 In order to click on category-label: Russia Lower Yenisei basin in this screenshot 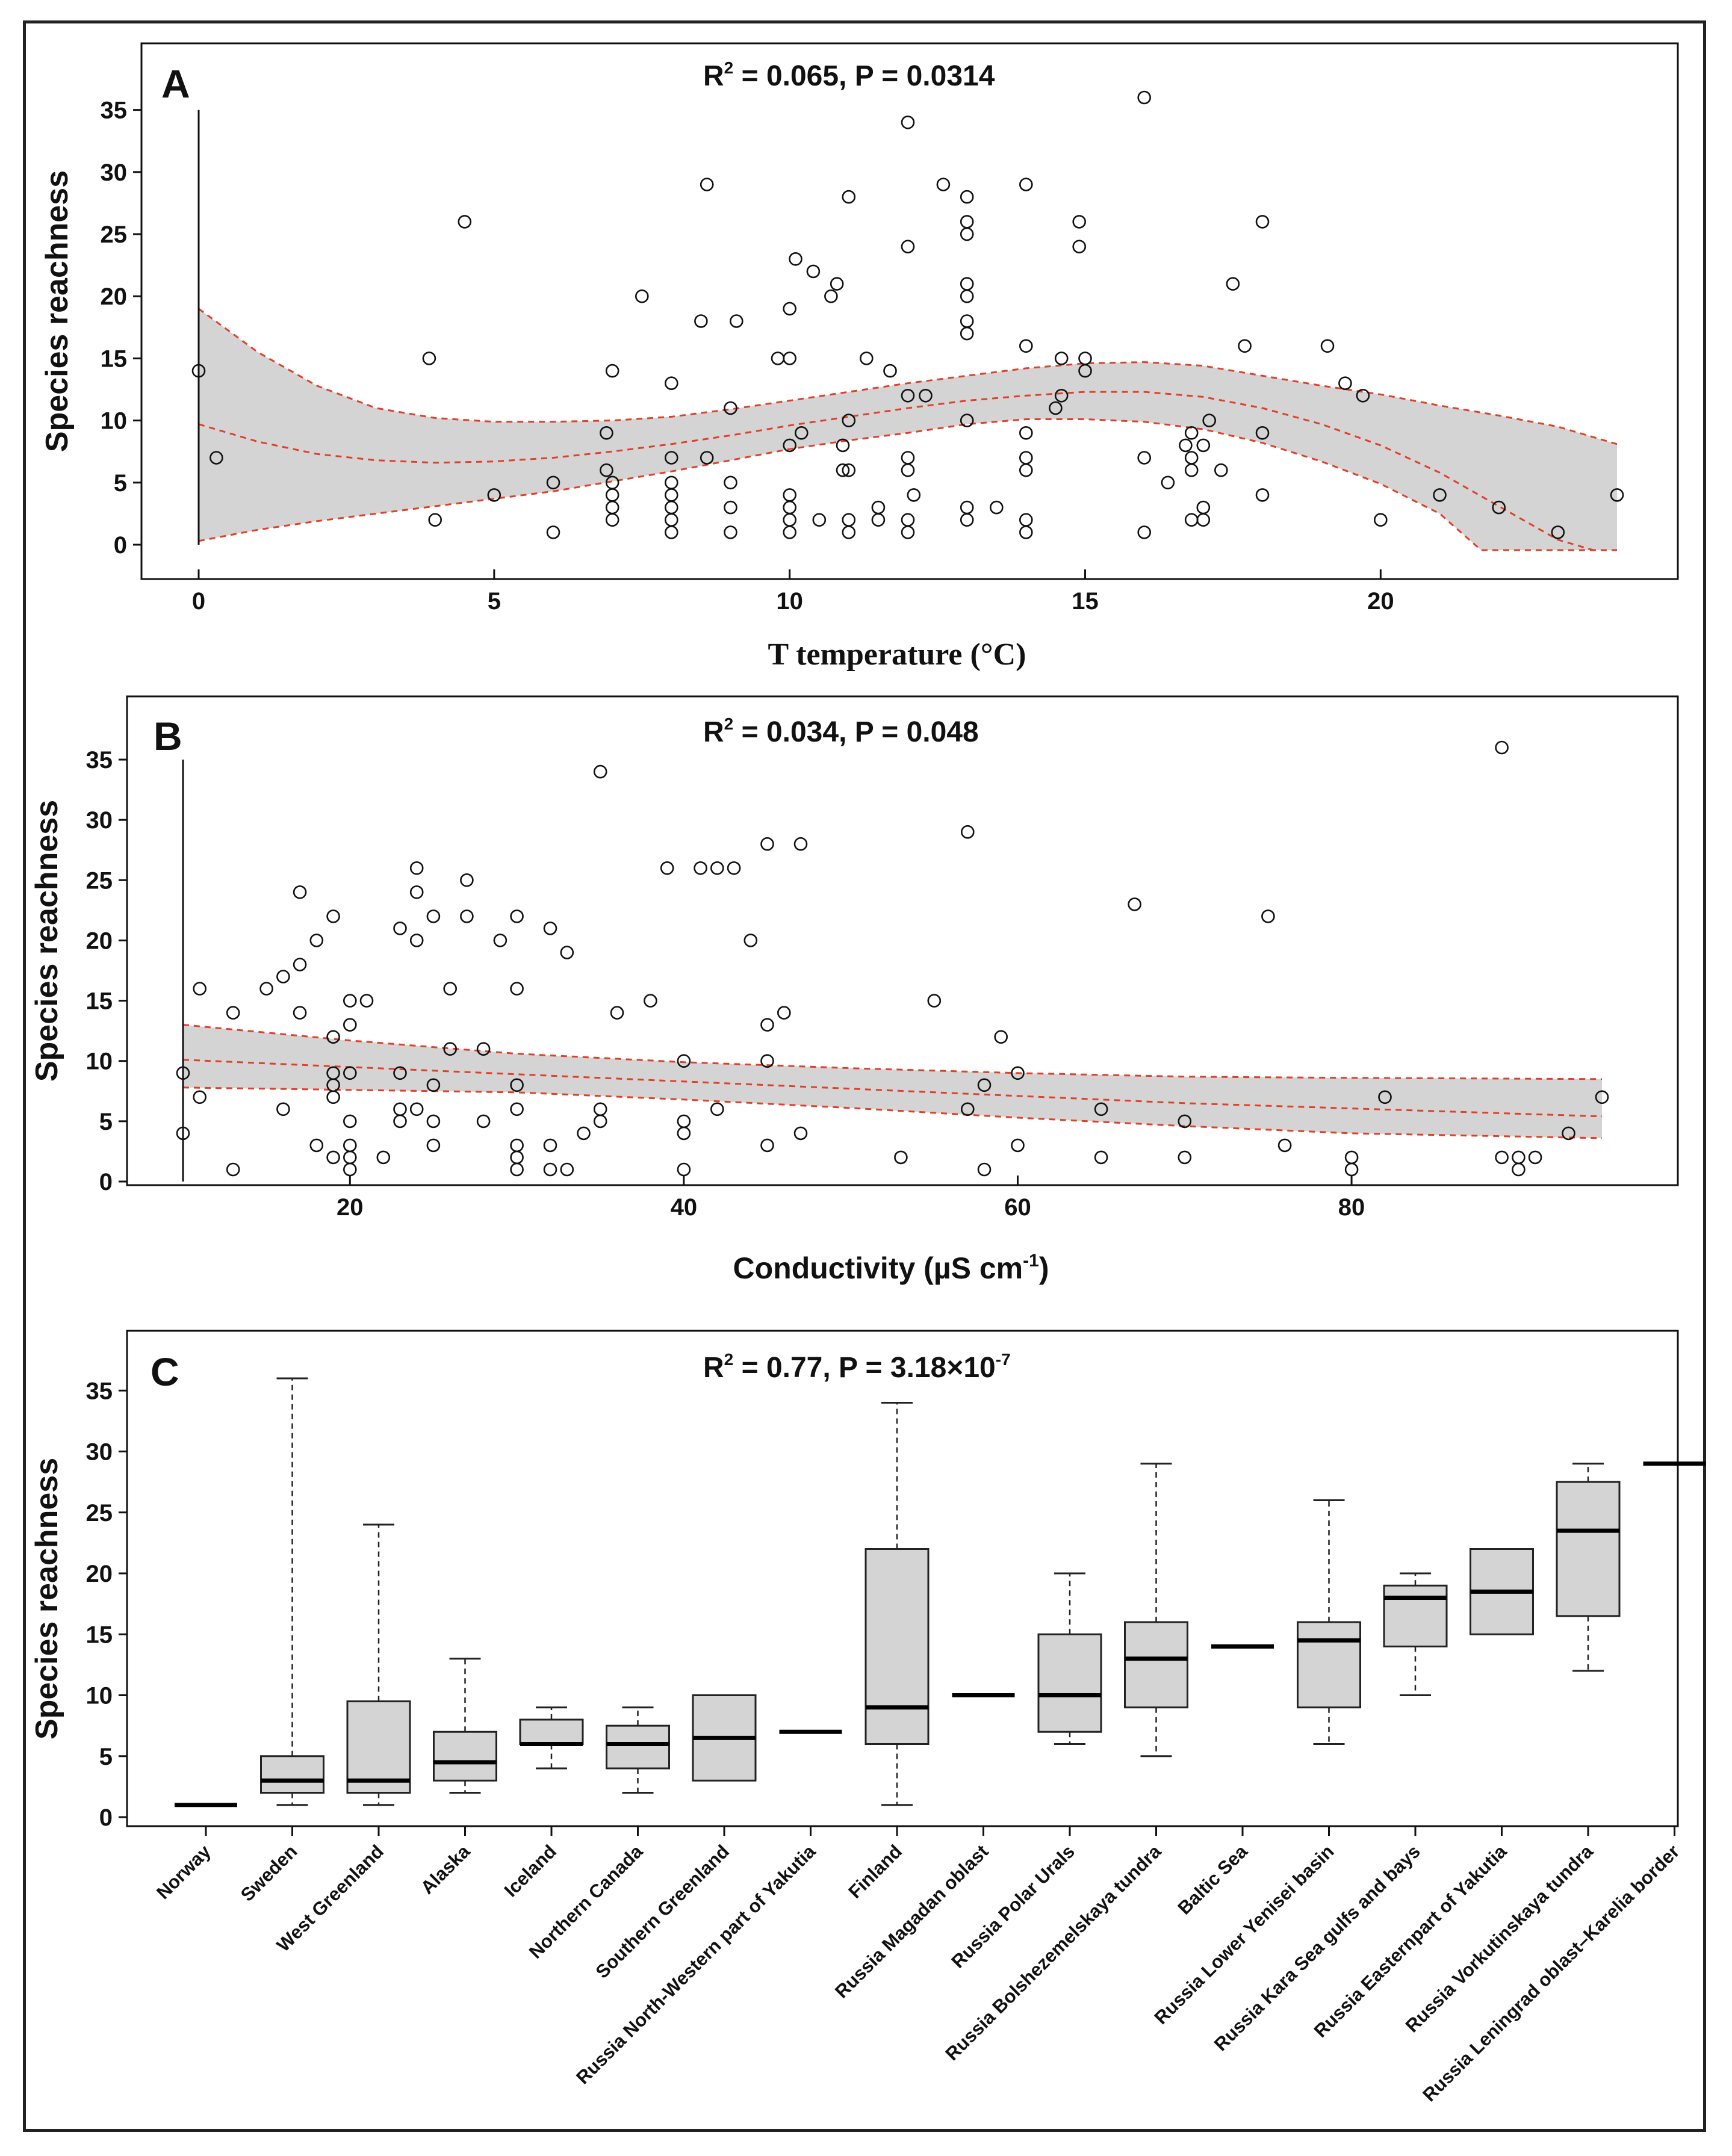, I will do `click(1244, 1934)`.